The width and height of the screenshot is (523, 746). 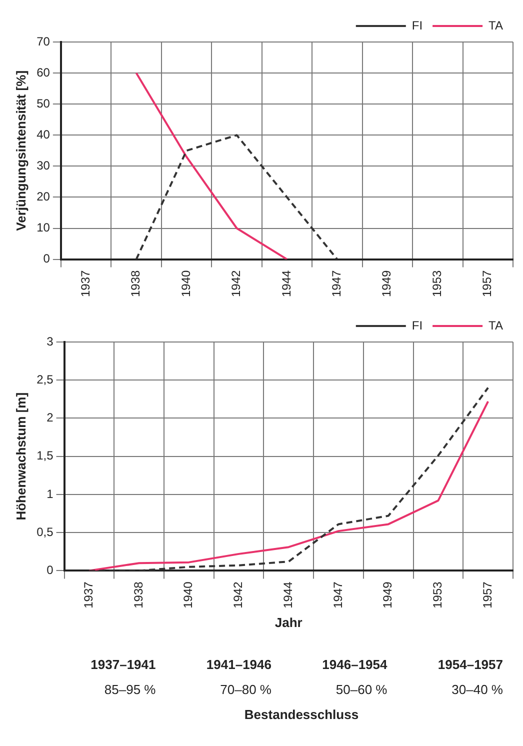 I want to click on text: 1937–1941, so click(x=123, y=664).